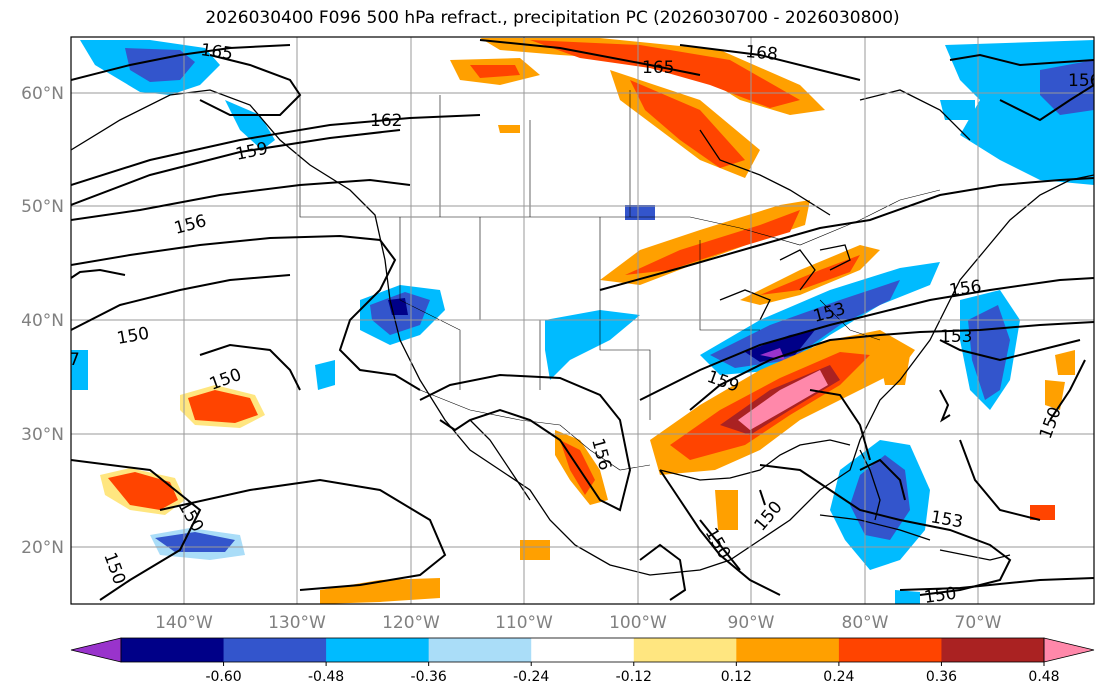 This screenshot has width=1105, height=698. What do you see at coordinates (326, 677) in the screenshot?
I see `colorbar-tick-label: -0.48` at bounding box center [326, 677].